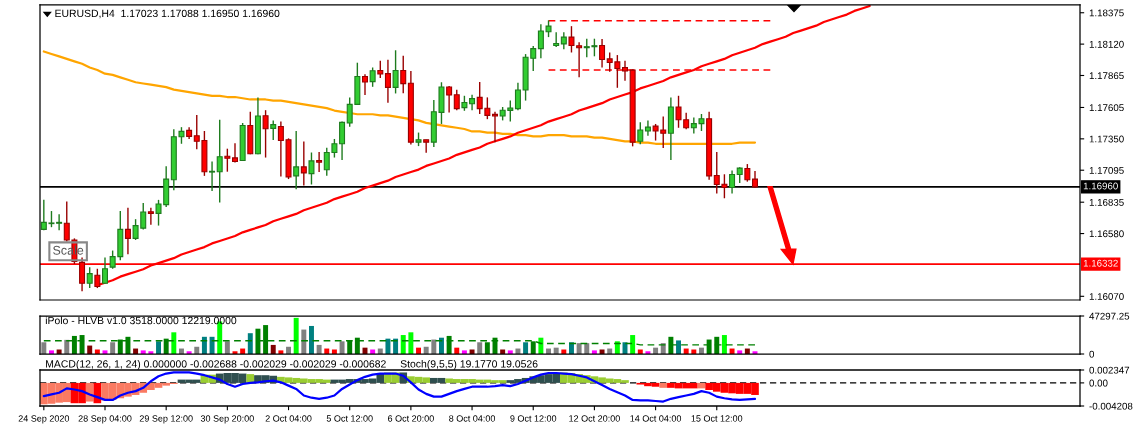  What do you see at coordinates (1100, 186) in the screenshot?
I see `ref-line-label: 1.16960` at bounding box center [1100, 186].